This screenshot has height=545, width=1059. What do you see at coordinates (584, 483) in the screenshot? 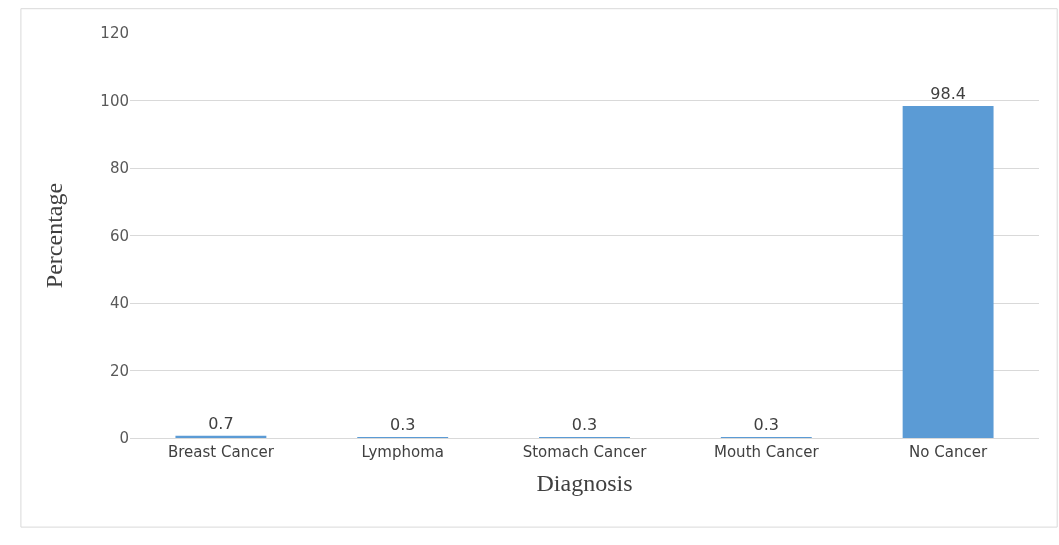
I see `x-axis-title: Diagnosis` at bounding box center [584, 483].